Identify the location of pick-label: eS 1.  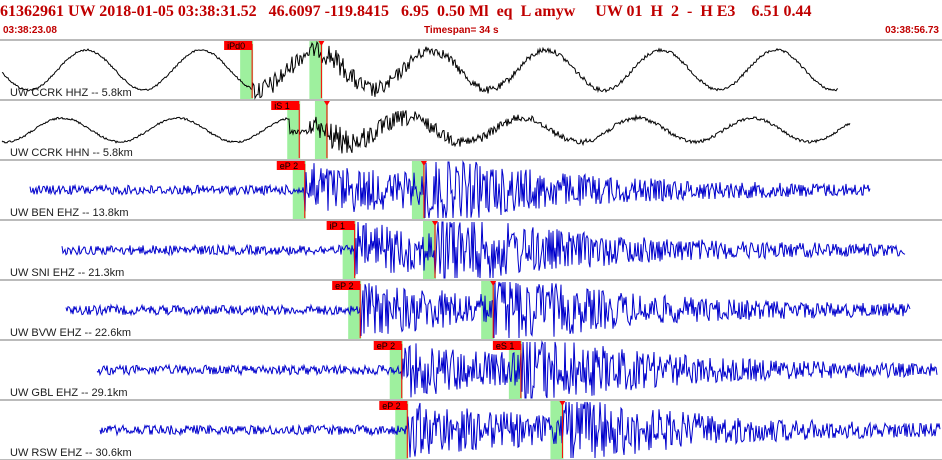
(505, 346).